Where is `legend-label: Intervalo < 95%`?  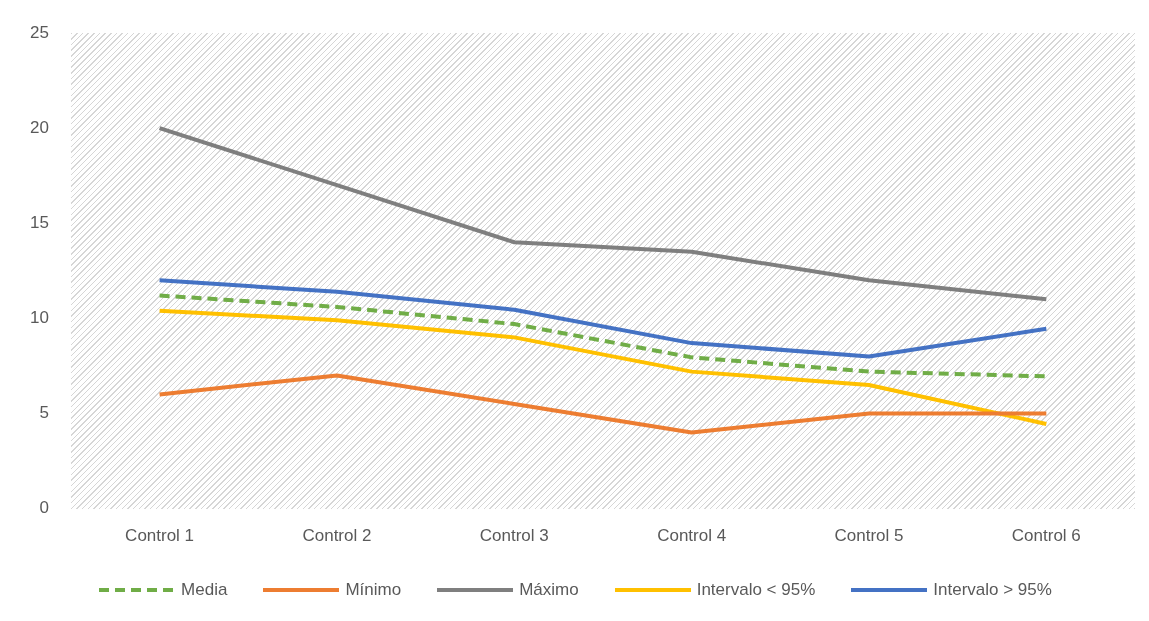
legend-label: Intervalo < 95% is located at coordinates (756, 590).